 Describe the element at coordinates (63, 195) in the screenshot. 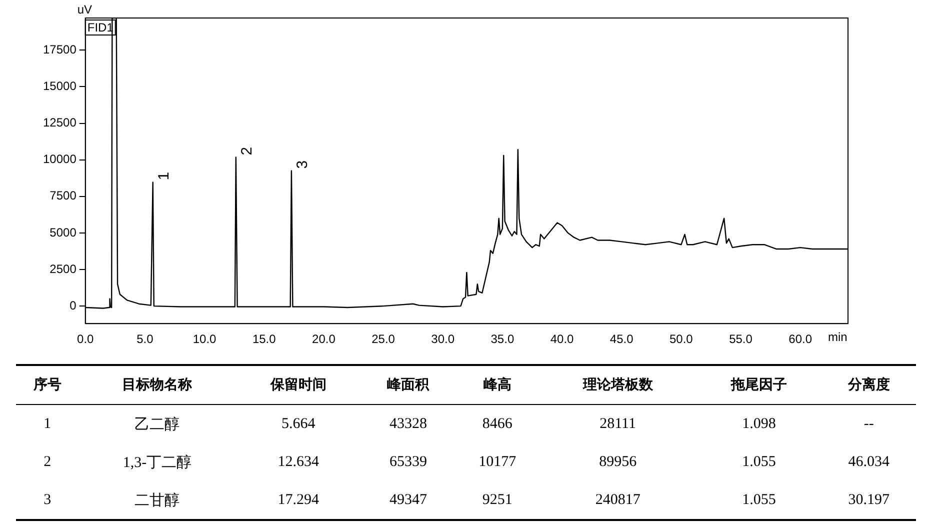

I see `y-tick-label: 7500` at that location.